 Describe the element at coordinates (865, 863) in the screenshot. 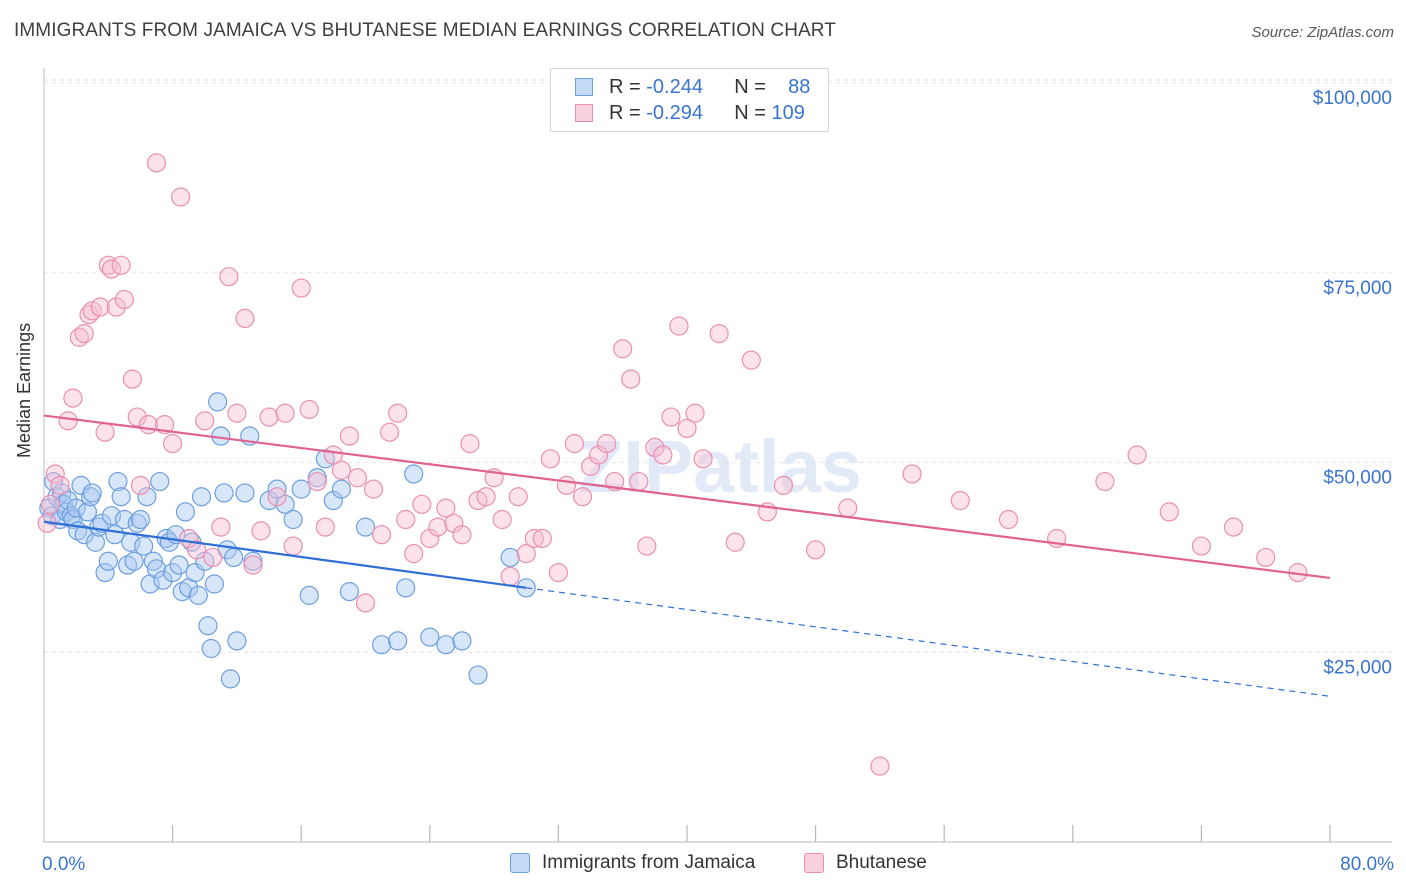

I see `legend-item-bhutanese: Bhutanese` at that location.